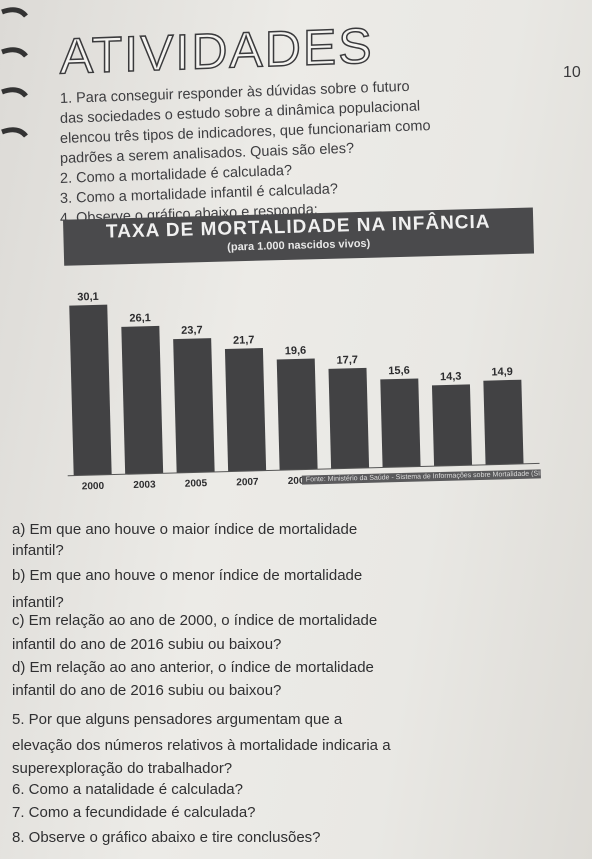 The image size is (592, 859). I want to click on category-label-2009: 2009, so click(299, 481).